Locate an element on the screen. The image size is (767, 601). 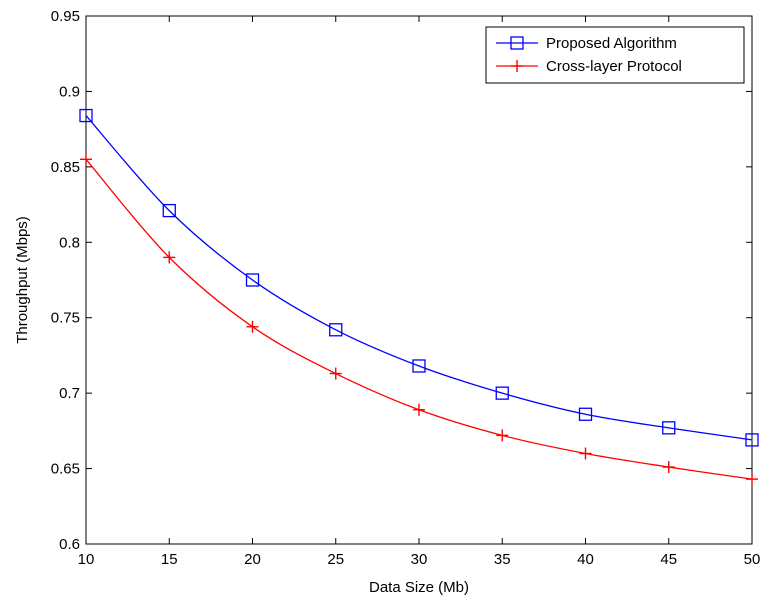
y-tick-label: 0.7 is located at coordinates (69, 393).